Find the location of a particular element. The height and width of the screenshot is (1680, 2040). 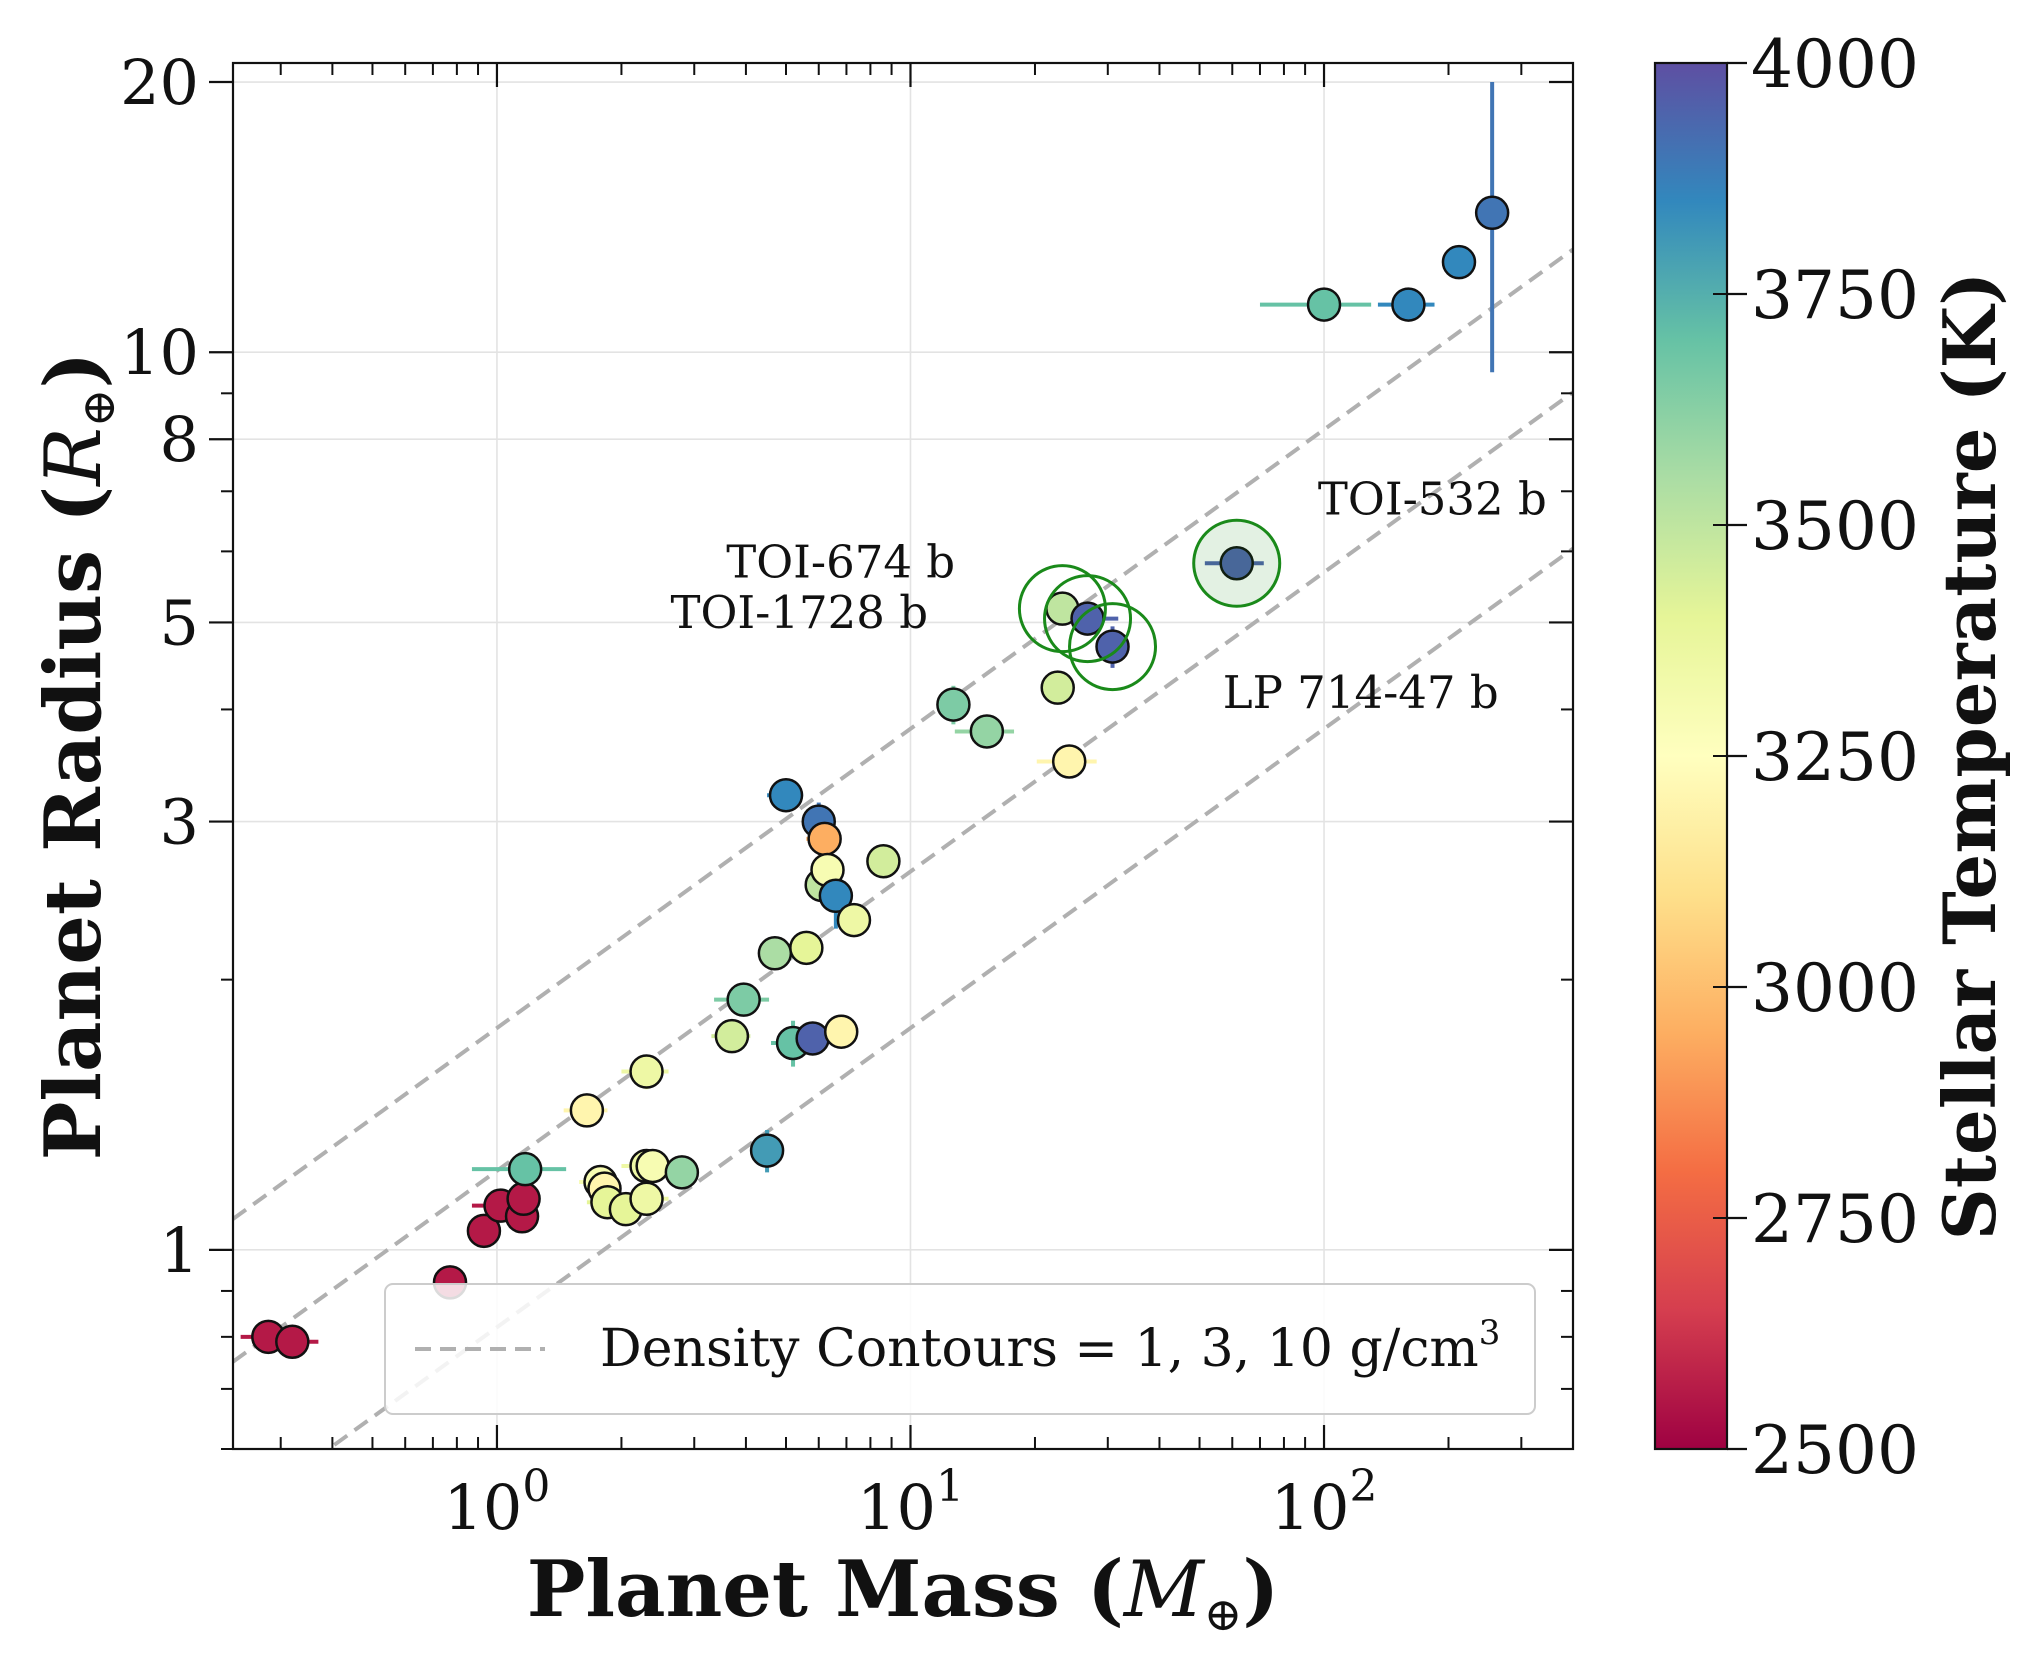

colorbar-tick-label: 3000 is located at coordinates (1835, 988).